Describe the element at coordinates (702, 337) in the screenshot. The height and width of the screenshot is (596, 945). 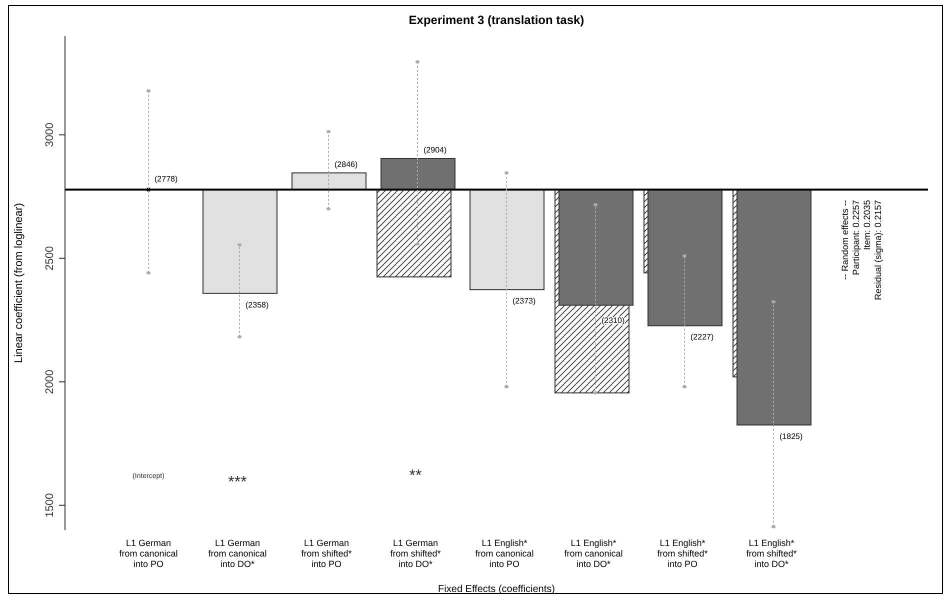
I see `data-label: (2227)` at that location.